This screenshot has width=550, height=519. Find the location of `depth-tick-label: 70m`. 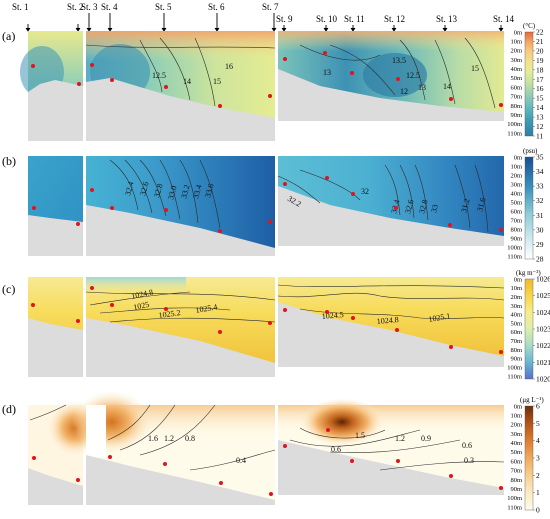

depth-tick-label: 70m is located at coordinates (516, 471).